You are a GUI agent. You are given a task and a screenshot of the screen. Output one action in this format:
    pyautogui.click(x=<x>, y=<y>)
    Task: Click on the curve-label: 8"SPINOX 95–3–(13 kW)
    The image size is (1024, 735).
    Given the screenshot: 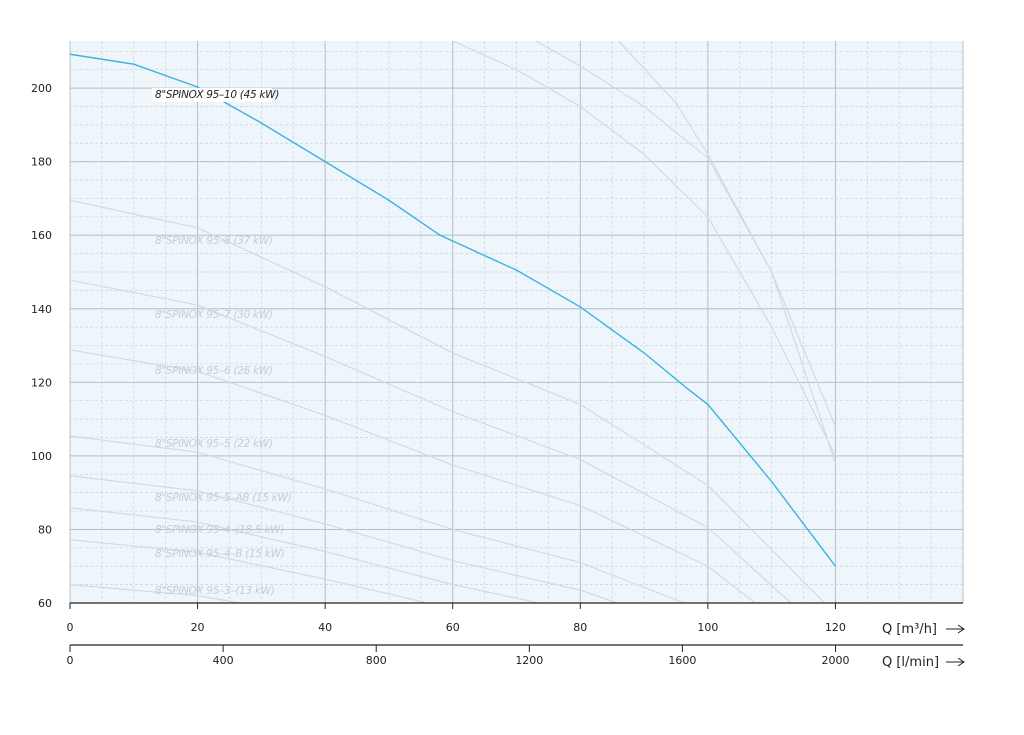 What is the action you would take?
    pyautogui.click(x=215, y=591)
    